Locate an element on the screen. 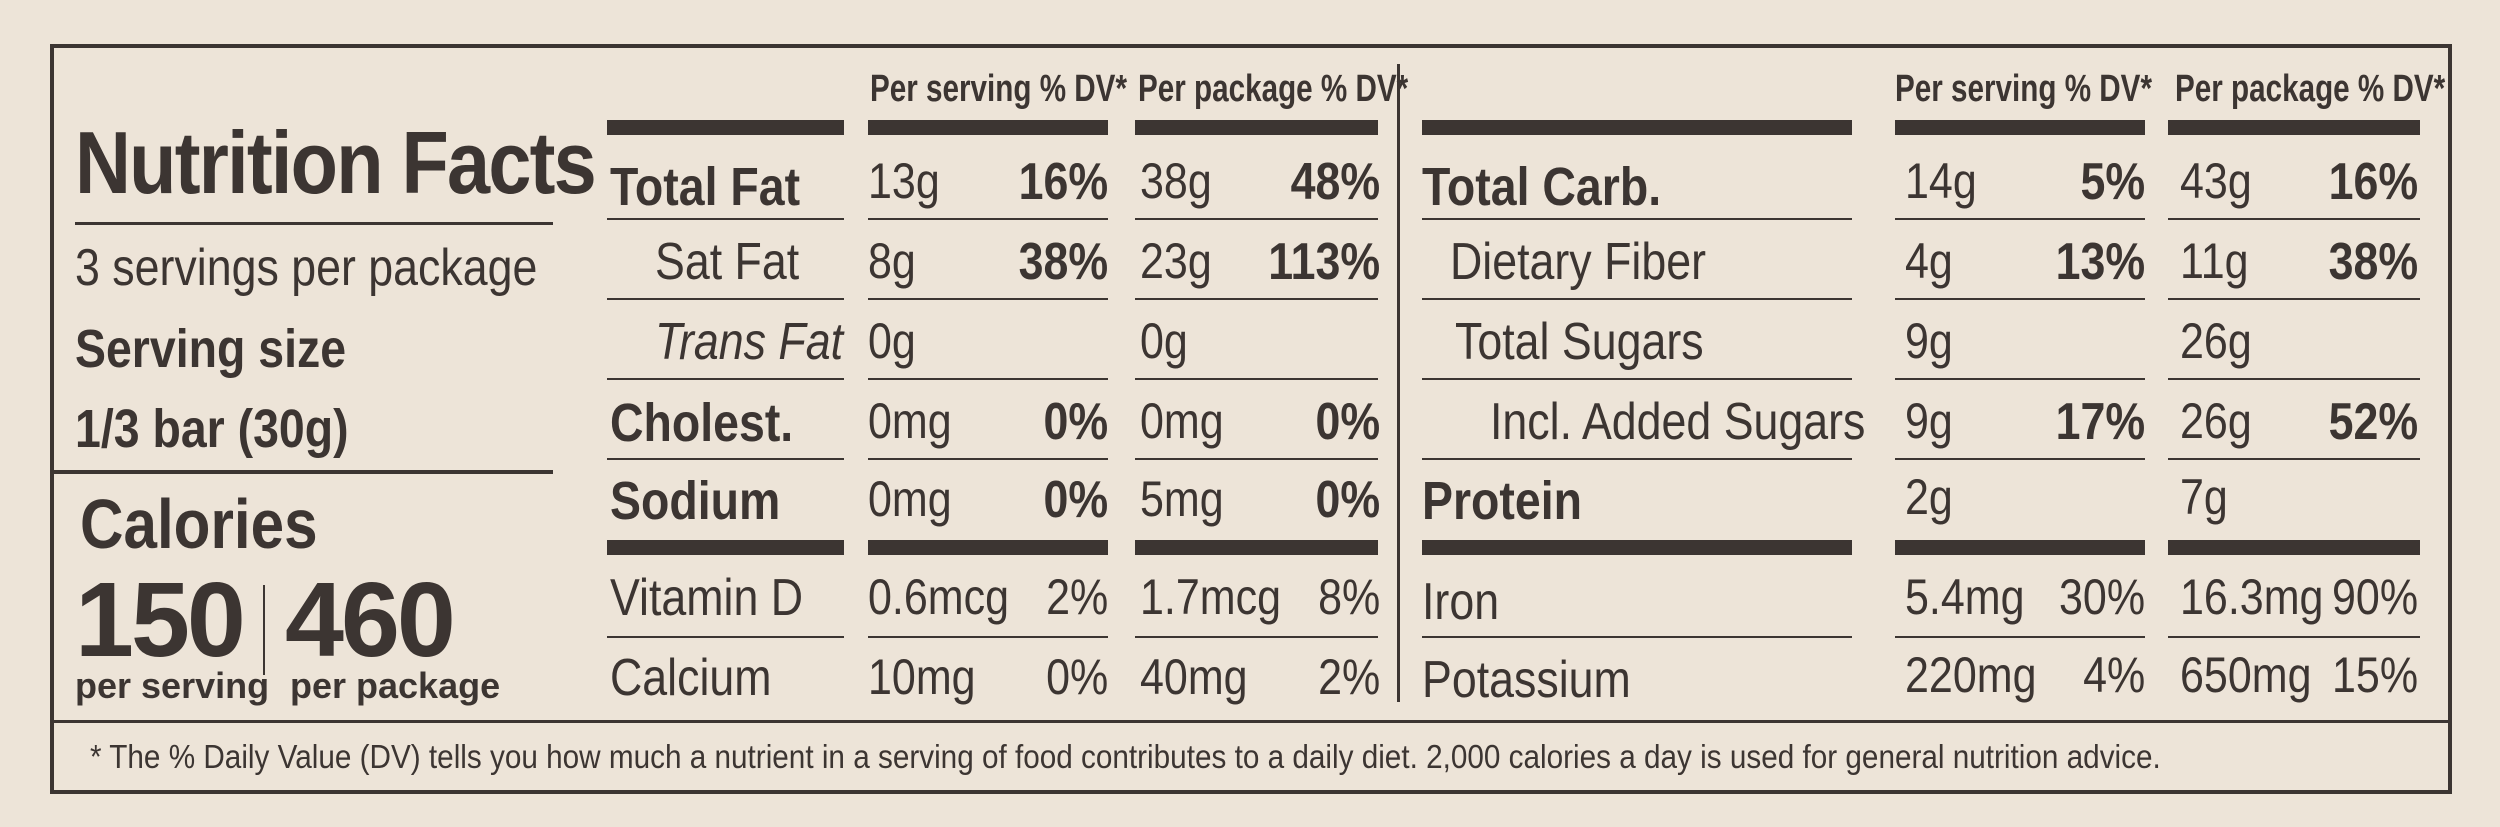 This screenshot has height=827, width=2500. serving-size-label: Serving size is located at coordinates (211, 349).